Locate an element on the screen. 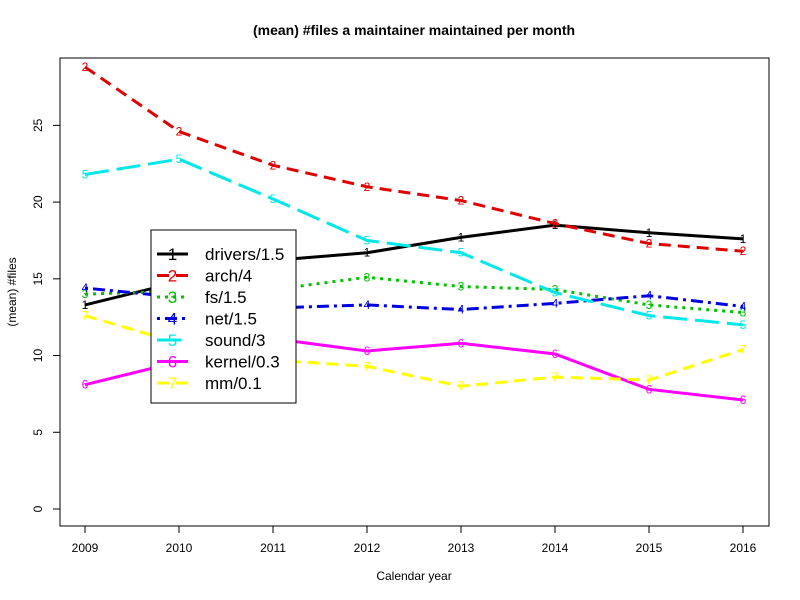 This screenshot has width=800, height=600. legend-item: 6 kernel/0.3 is located at coordinates (218, 362).